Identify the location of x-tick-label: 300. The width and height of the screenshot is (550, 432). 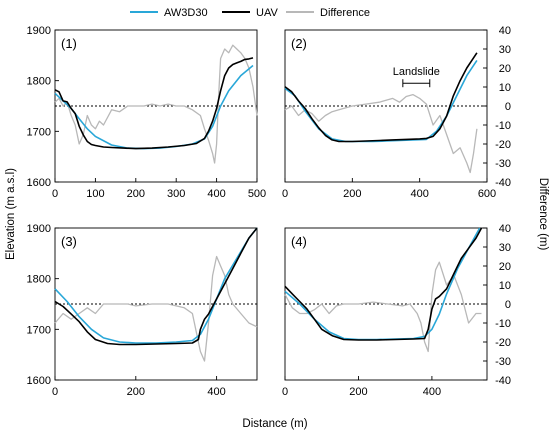
(176, 194).